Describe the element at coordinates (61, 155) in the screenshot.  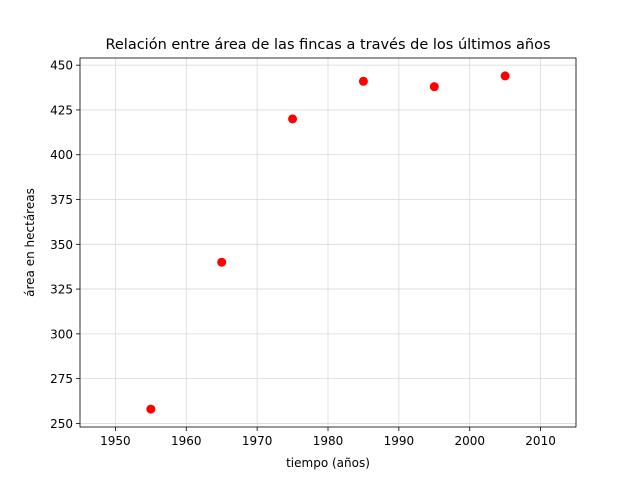
I see `y-tick-label: 400` at that location.